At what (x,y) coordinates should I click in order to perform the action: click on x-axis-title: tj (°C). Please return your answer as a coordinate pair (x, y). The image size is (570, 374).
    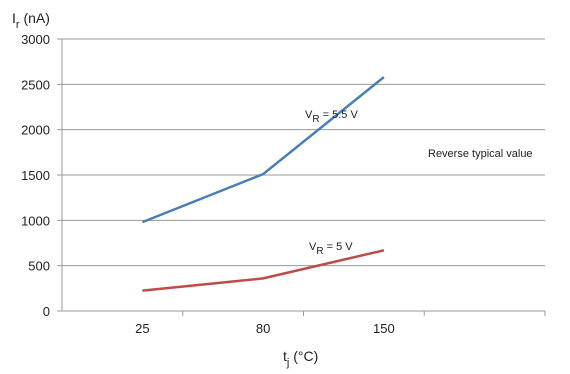
    Looking at the image, I should click on (300, 358).